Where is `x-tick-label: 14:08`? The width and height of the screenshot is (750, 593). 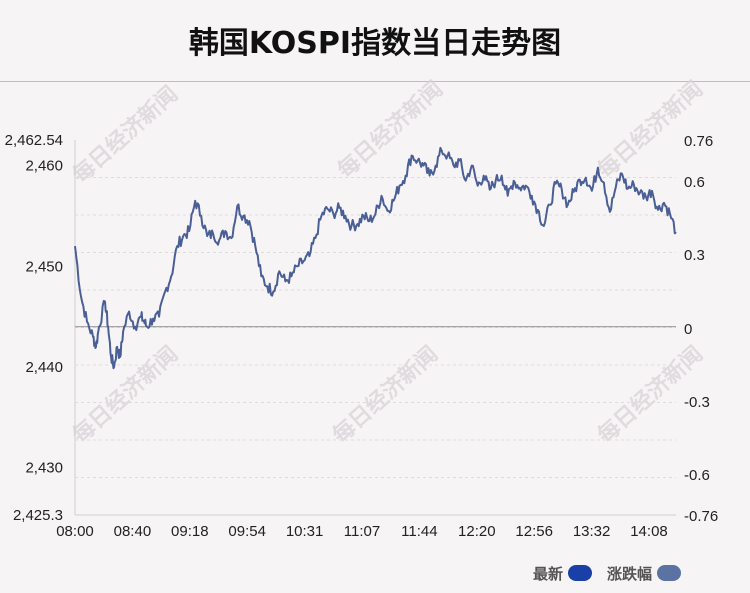 x-tick-label: 14:08 is located at coordinates (649, 531).